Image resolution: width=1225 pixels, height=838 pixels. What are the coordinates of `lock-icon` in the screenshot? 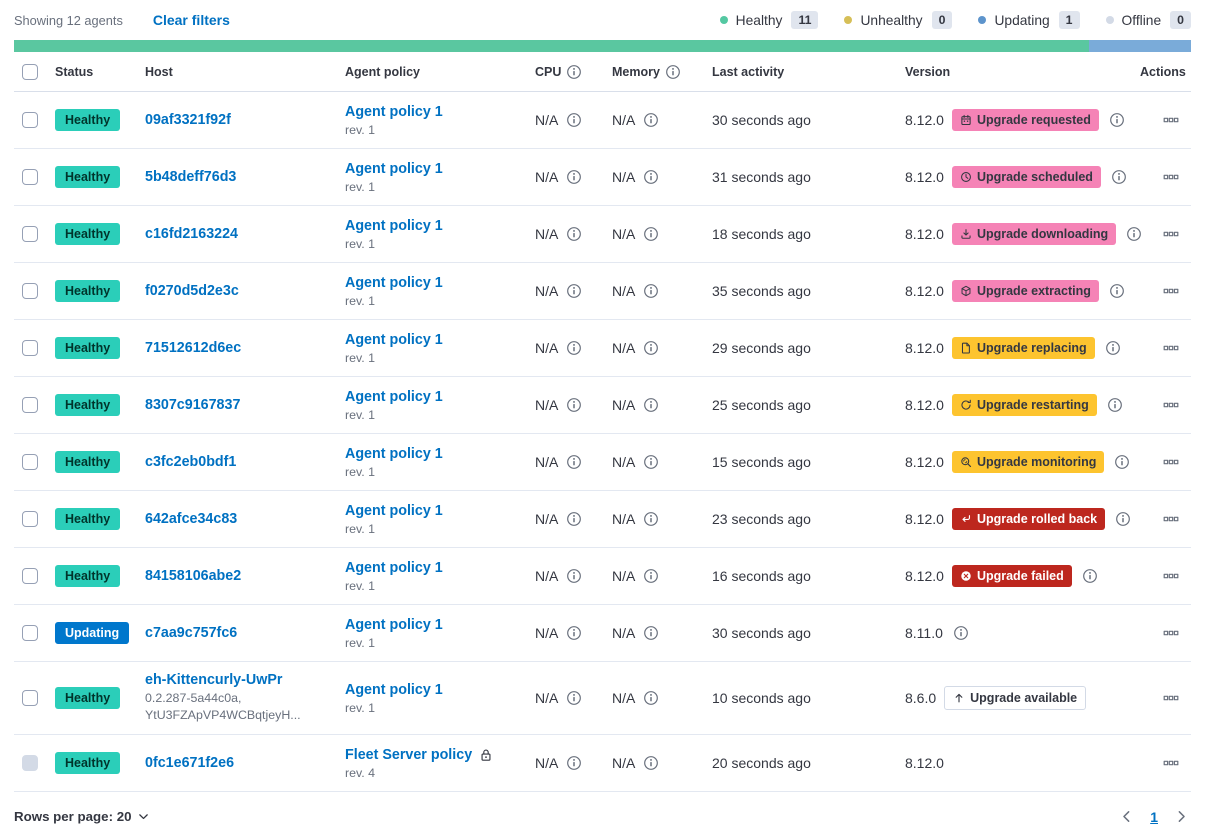 It's located at (486, 755).